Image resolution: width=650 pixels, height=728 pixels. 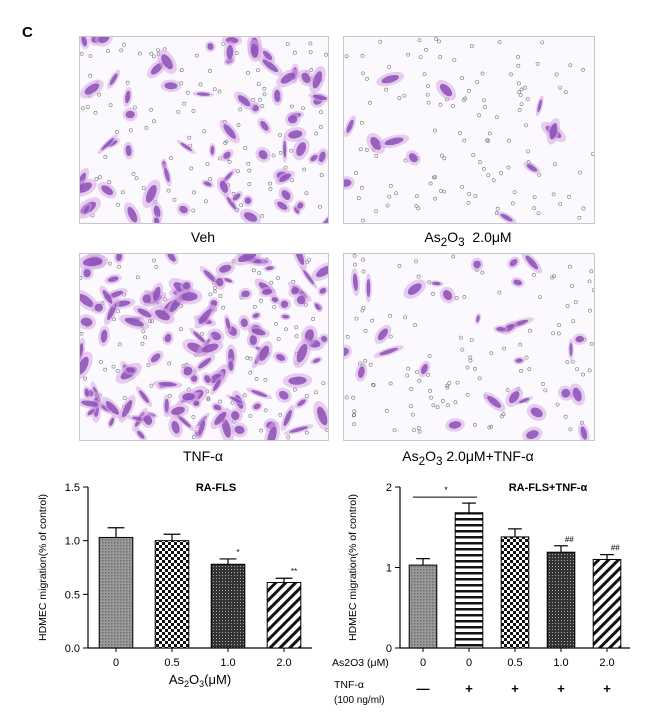 What do you see at coordinates (238, 552) in the screenshot?
I see `significance-marker: *` at bounding box center [238, 552].